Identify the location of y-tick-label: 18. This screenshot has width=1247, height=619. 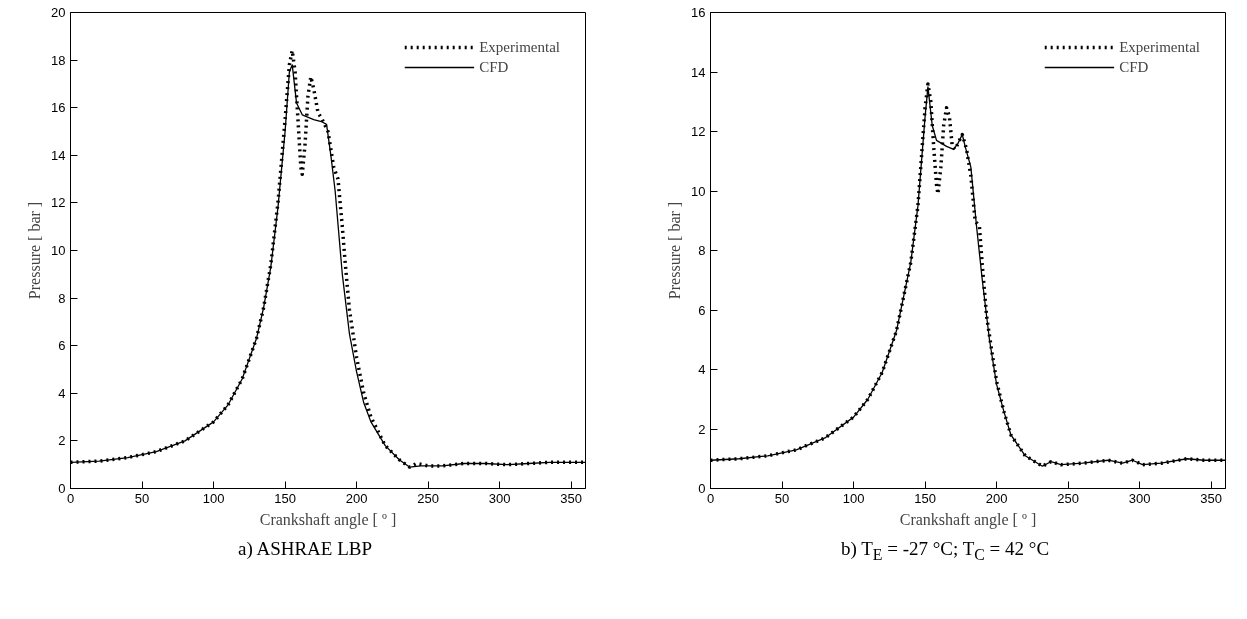
(58, 60).